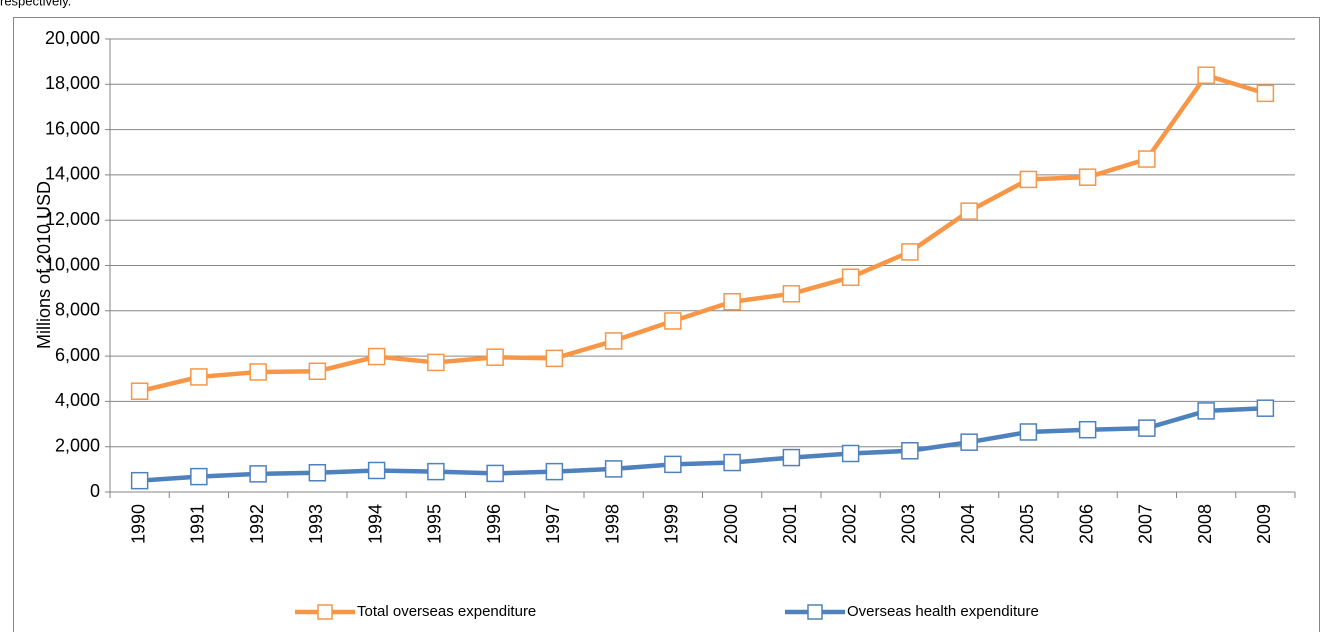 The width and height of the screenshot is (1329, 632). I want to click on x-tick-label: 2005, so click(1027, 524).